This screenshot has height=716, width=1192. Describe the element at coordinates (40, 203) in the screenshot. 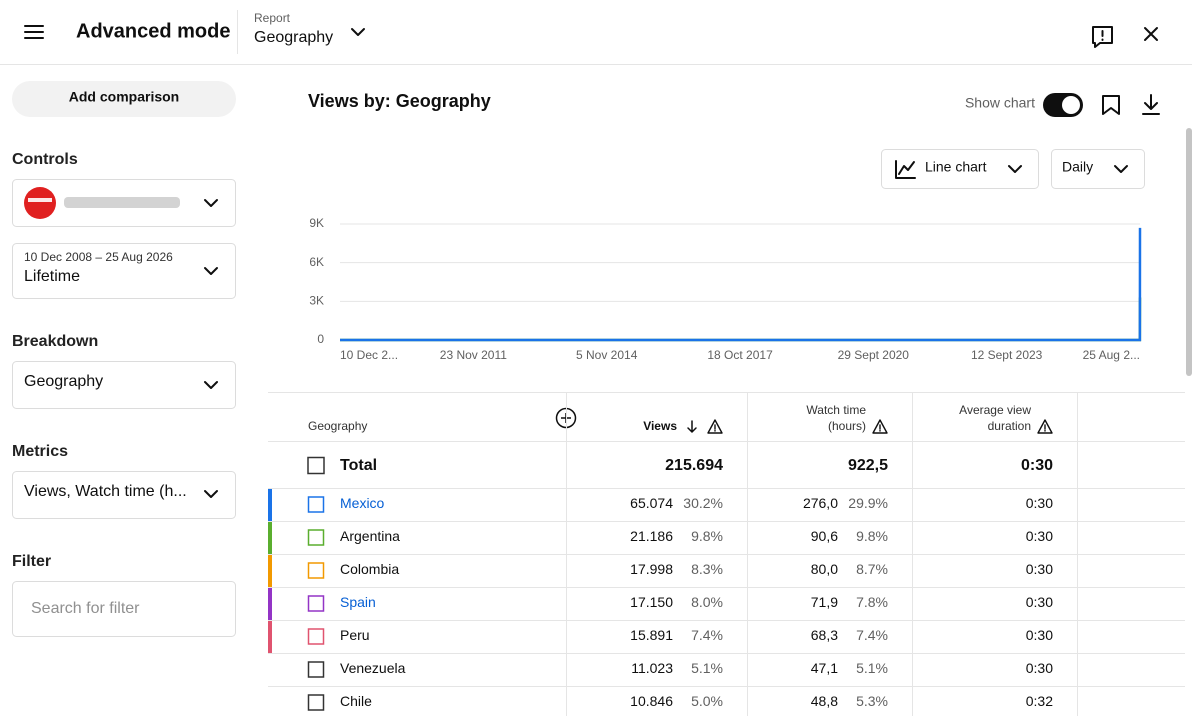

I see `channel-avatar` at that location.